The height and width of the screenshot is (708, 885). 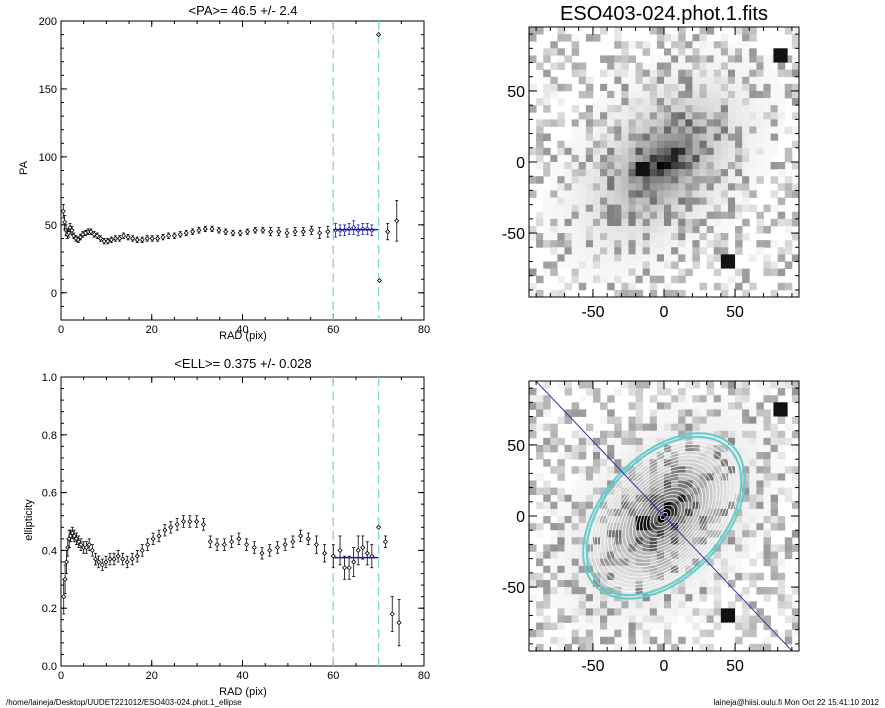 What do you see at coordinates (520, 517) in the screenshot?
I see `y-tick-label: 0` at bounding box center [520, 517].